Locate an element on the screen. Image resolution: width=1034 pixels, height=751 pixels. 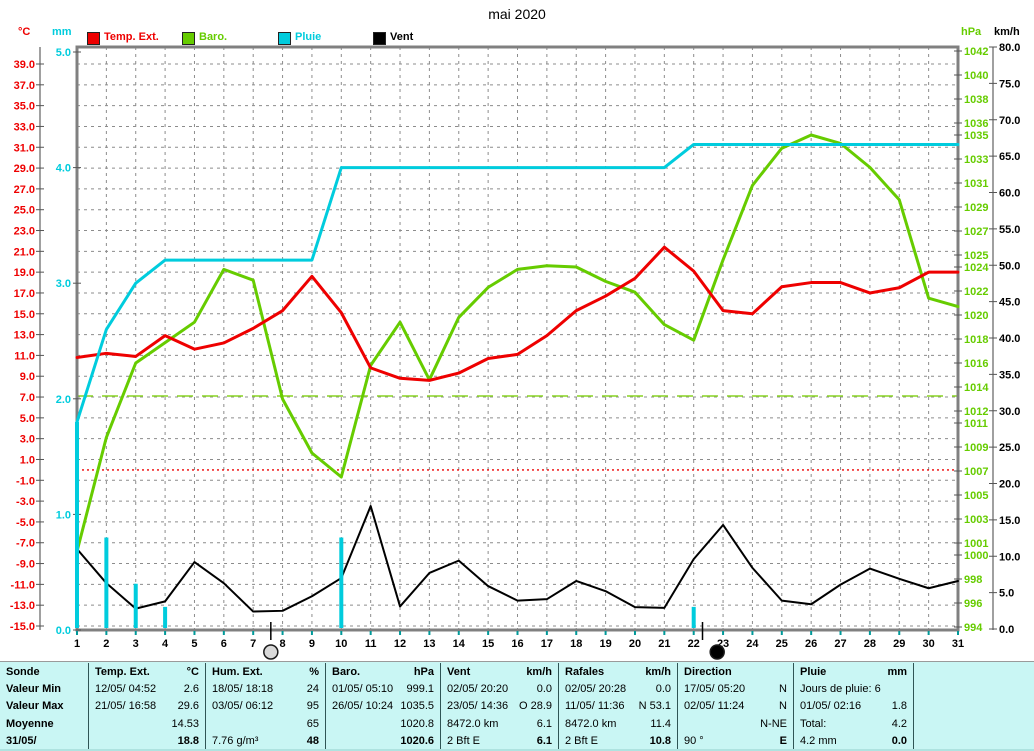
day-label: 22 is located at coordinates (694, 644).